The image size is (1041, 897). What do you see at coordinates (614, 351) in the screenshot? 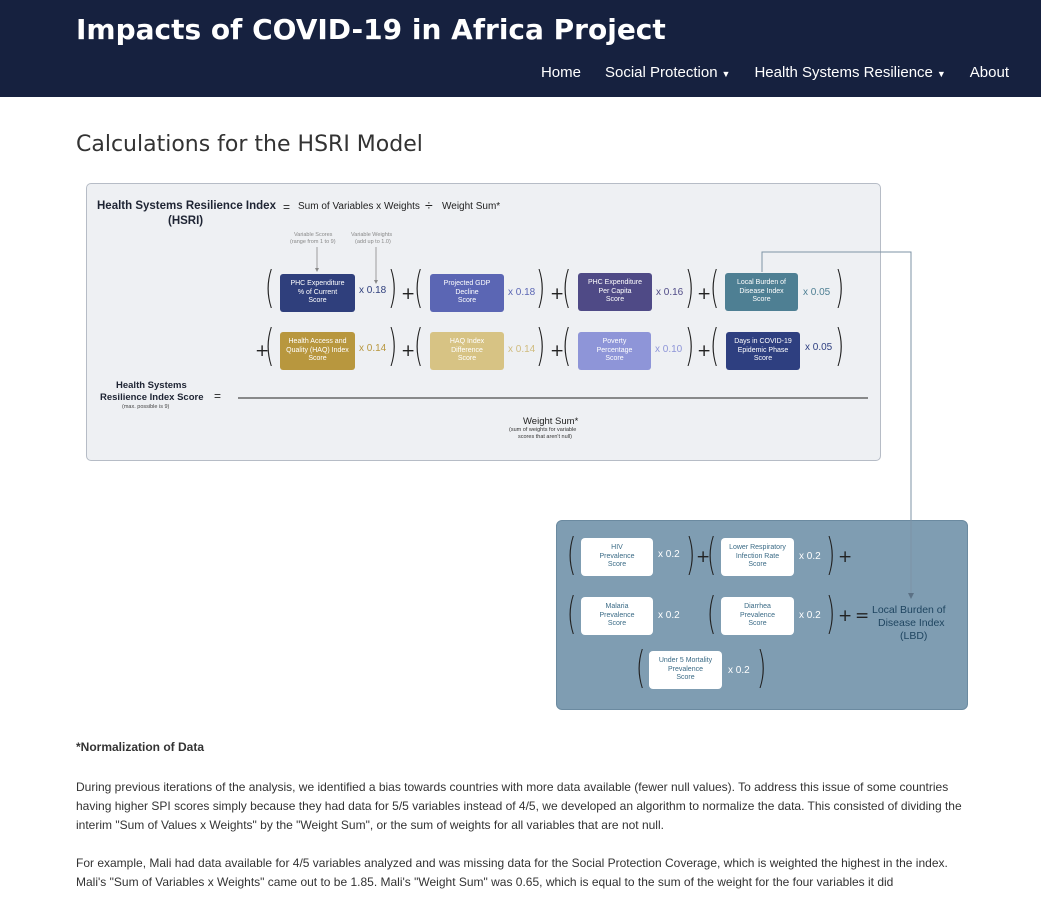
I see `var-box-poverty: Poverty Percentage Score` at bounding box center [614, 351].